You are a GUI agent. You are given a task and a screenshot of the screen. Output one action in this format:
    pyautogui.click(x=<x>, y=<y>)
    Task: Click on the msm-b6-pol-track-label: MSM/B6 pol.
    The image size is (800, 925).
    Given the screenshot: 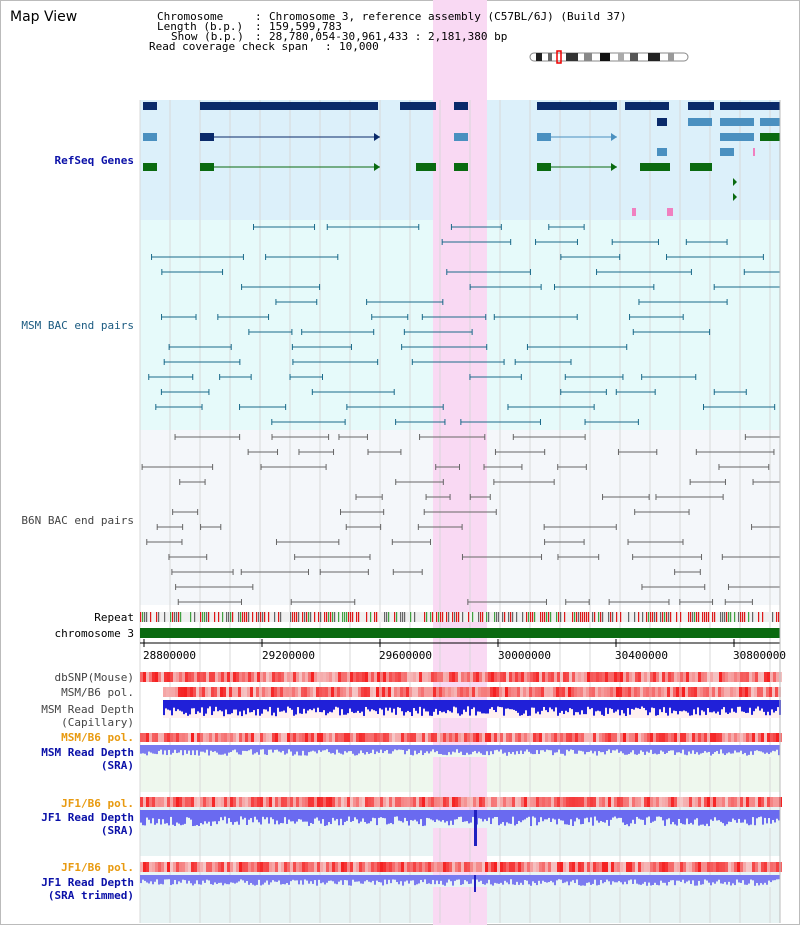 What is the action you would take?
    pyautogui.click(x=97, y=692)
    